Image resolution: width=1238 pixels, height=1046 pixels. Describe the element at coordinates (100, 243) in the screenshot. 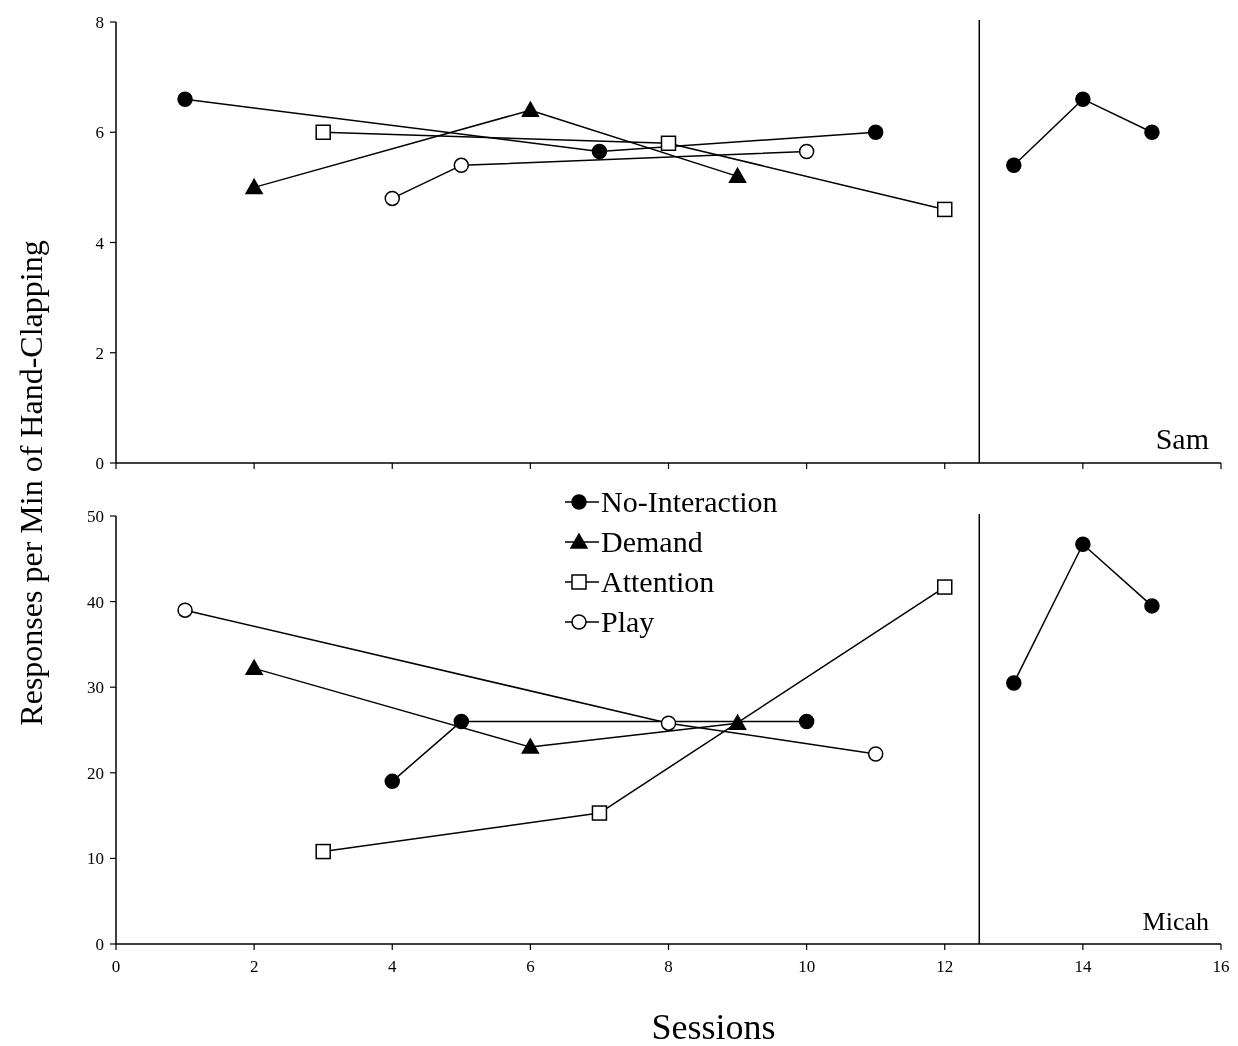

I see `y-tick-label: 4` at that location.